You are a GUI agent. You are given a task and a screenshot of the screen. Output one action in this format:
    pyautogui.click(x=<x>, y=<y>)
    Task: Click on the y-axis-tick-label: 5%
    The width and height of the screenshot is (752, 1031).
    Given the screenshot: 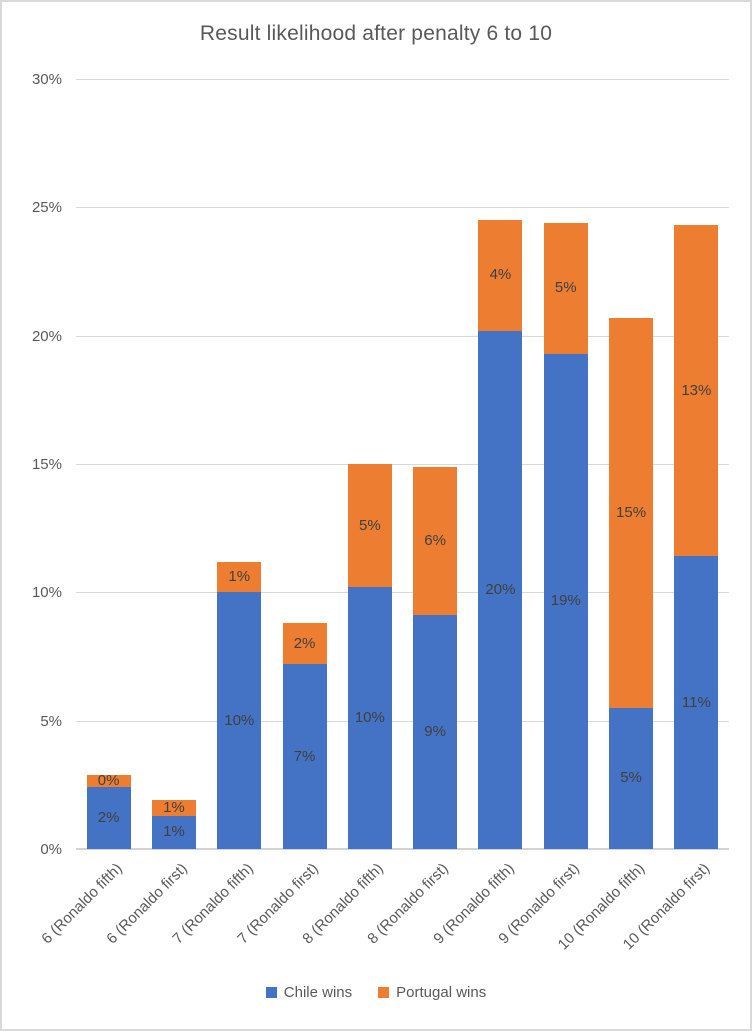 What is the action you would take?
    pyautogui.click(x=51, y=721)
    